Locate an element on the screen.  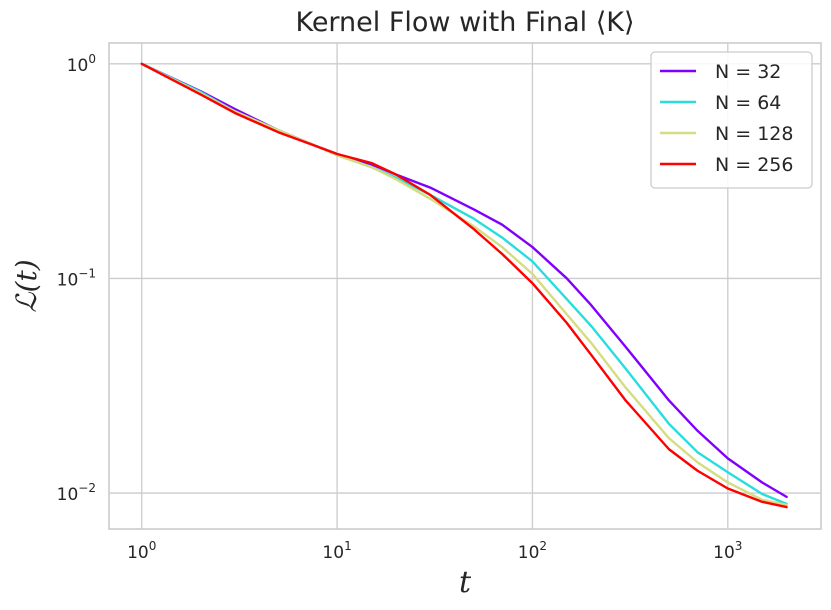
legend-label: N = 32 is located at coordinates (748, 72).